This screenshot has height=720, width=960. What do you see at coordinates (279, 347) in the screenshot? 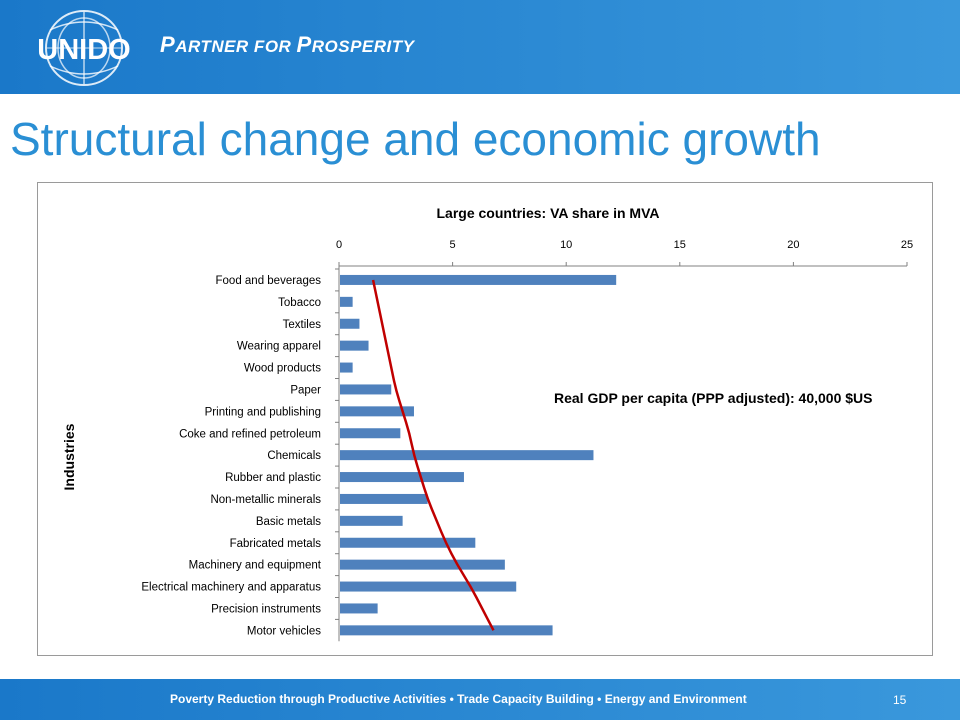
I see `category-label: Wearing apparel` at bounding box center [279, 347].